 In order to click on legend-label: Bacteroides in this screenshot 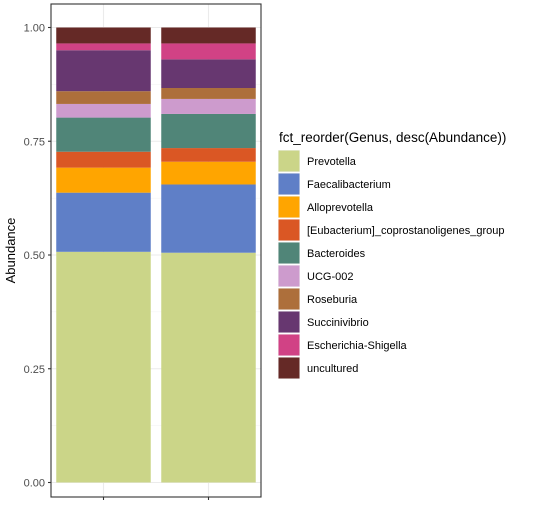, I will do `click(336, 254)`.